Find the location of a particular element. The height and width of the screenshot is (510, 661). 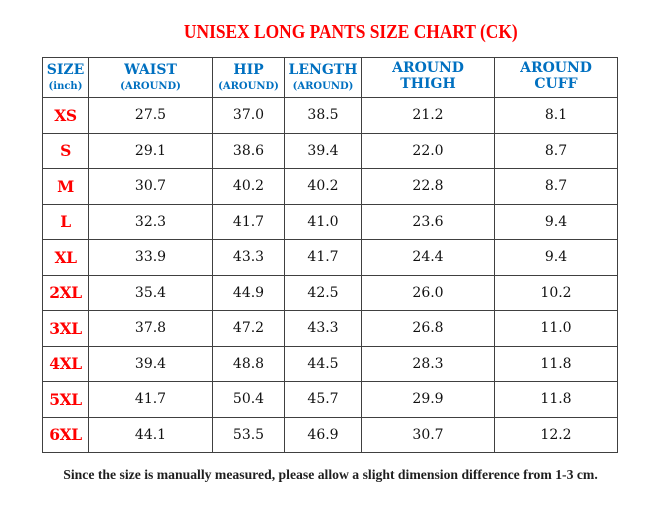

value-cell: 26.0 is located at coordinates (428, 292).